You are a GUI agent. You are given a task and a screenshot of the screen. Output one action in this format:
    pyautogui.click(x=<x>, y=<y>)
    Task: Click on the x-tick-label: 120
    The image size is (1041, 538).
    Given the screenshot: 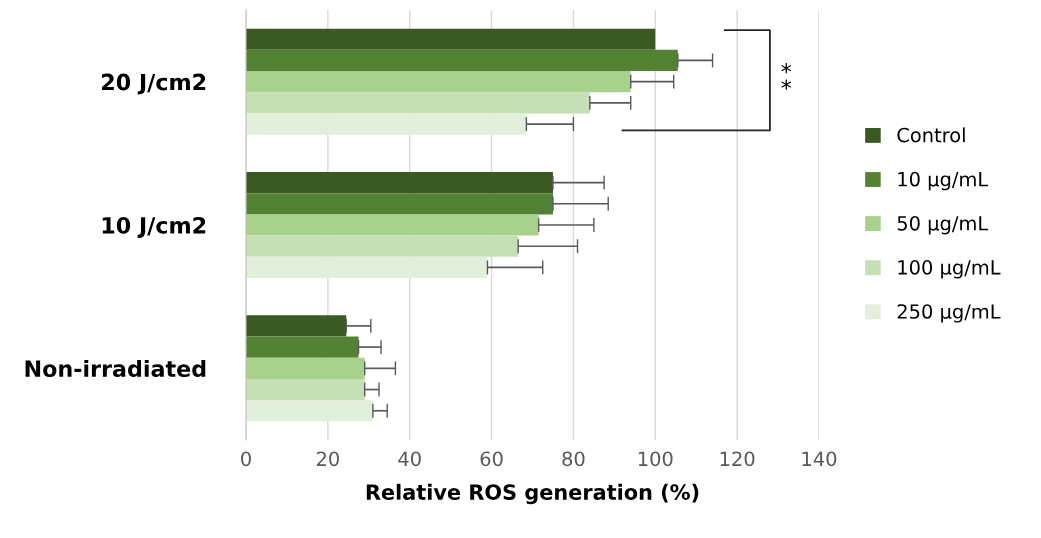 What is the action you would take?
    pyautogui.click(x=737, y=459)
    